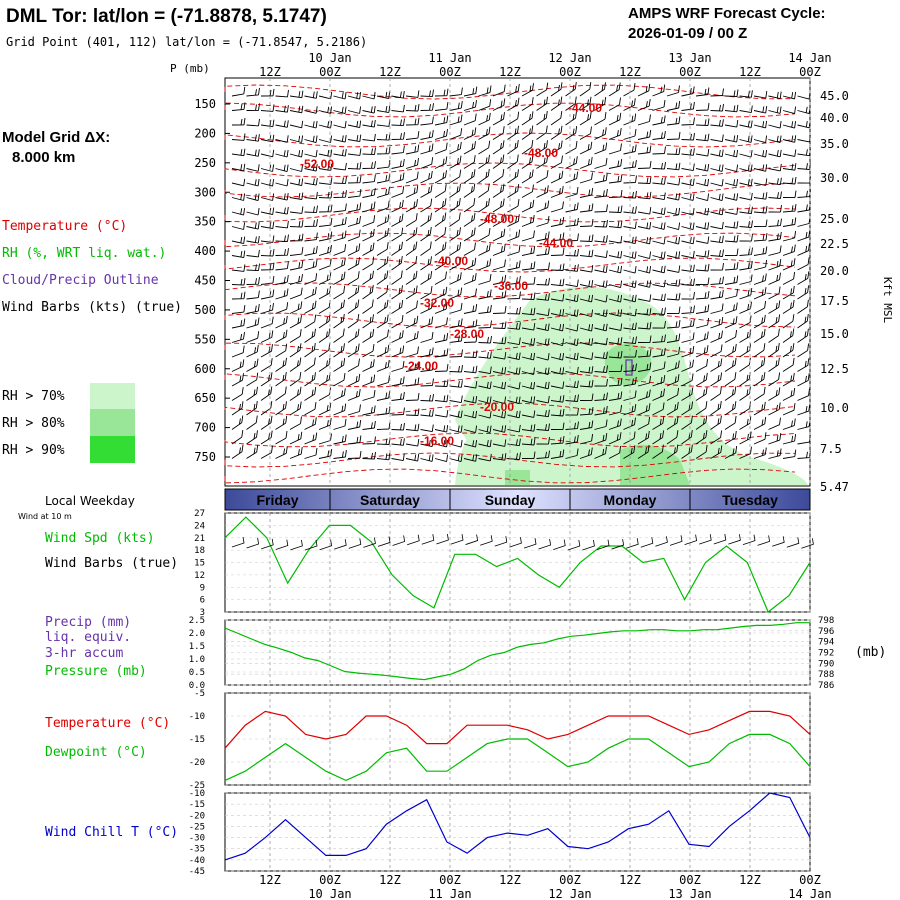 The image size is (900, 900). What do you see at coordinates (631, 385) in the screenshot?
I see `rh70-area` at bounding box center [631, 385].